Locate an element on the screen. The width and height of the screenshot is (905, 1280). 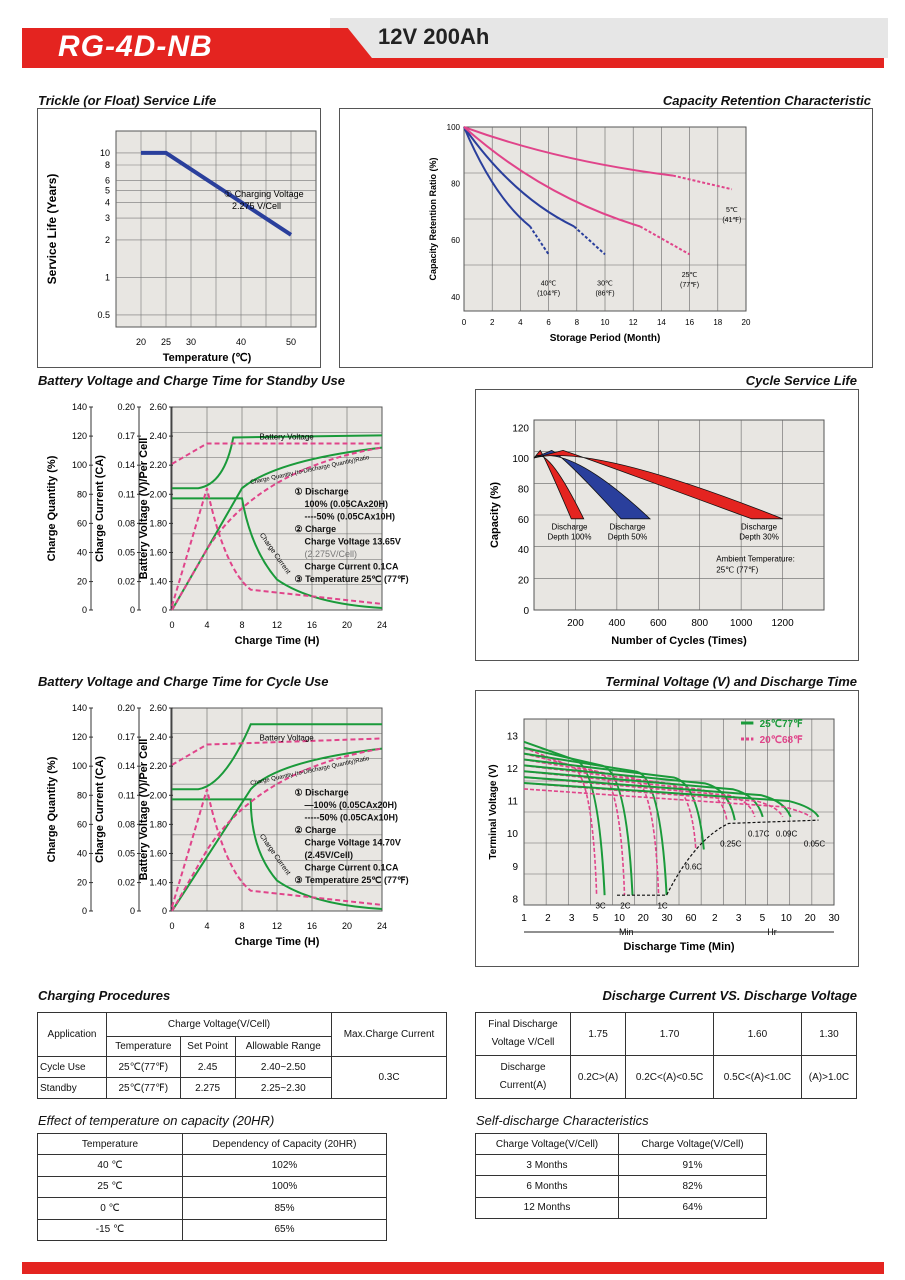
cell-period: 6 Months is located at coordinates (547, 1186).